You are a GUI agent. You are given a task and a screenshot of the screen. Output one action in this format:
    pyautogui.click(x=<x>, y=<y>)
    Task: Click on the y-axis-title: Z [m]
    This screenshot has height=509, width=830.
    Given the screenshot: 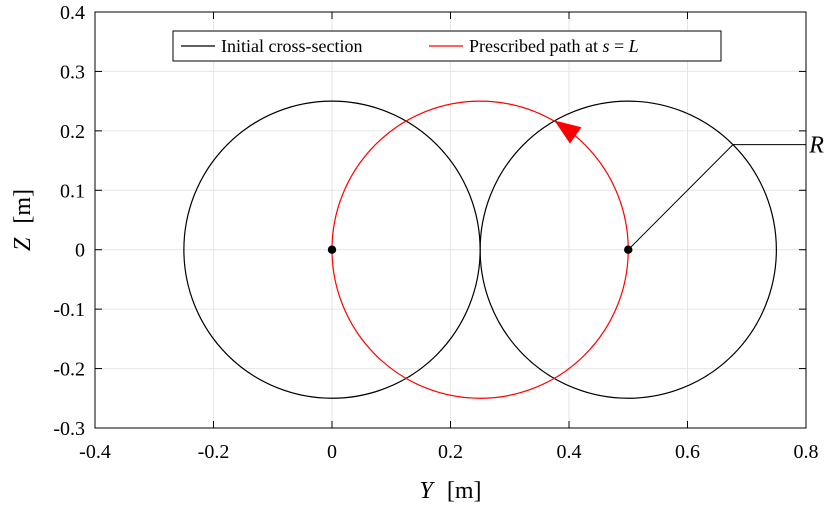 What is the action you would take?
    pyautogui.click(x=23, y=220)
    